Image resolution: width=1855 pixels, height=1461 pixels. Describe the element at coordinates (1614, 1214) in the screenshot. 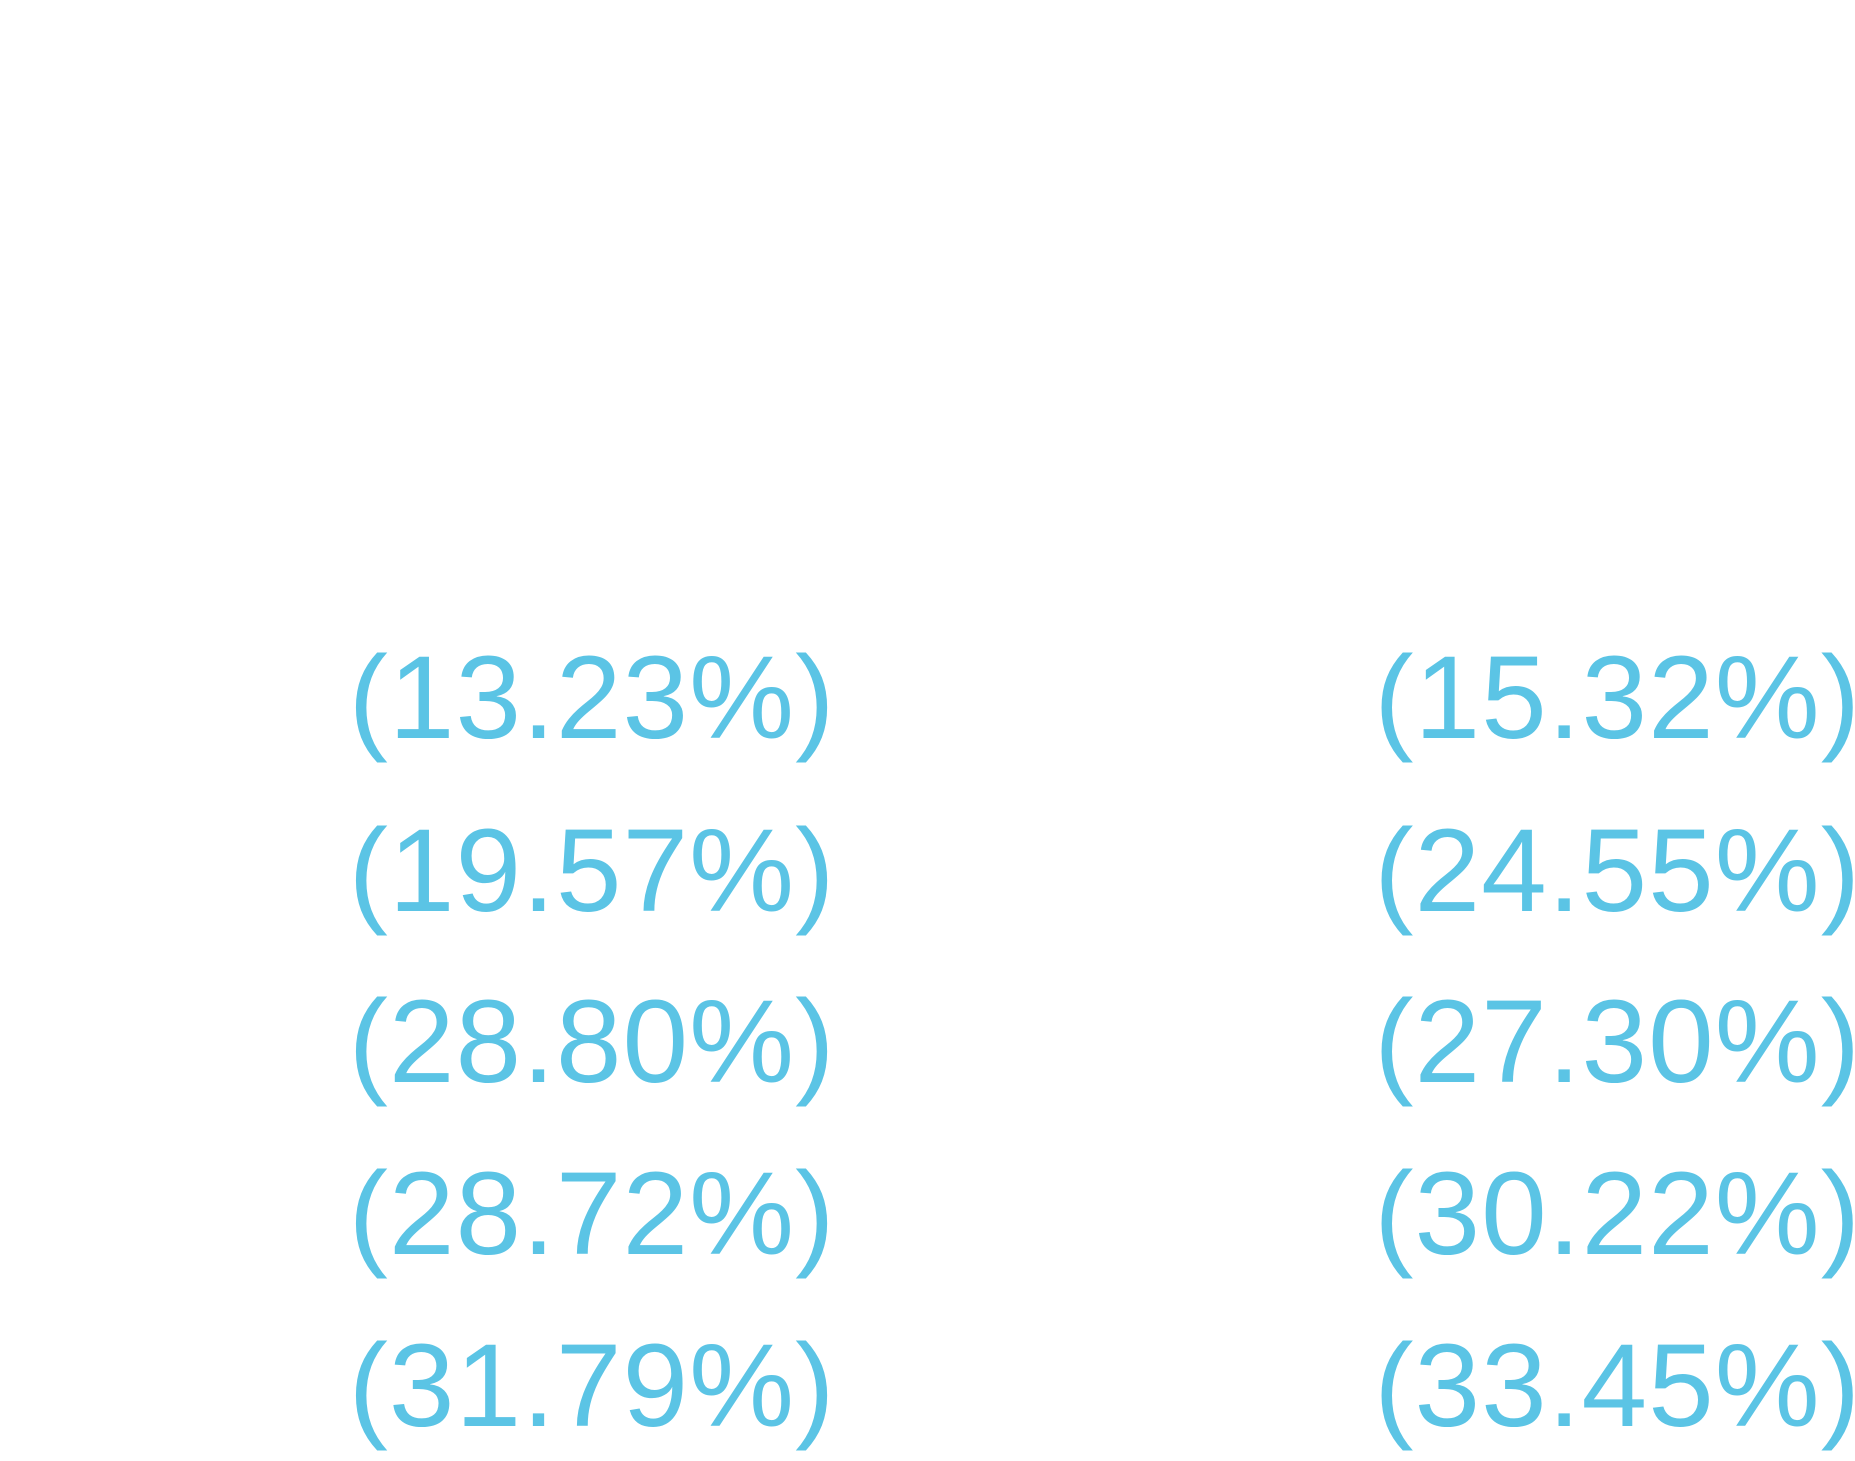

I see `right-value: (30.22%)` at that location.